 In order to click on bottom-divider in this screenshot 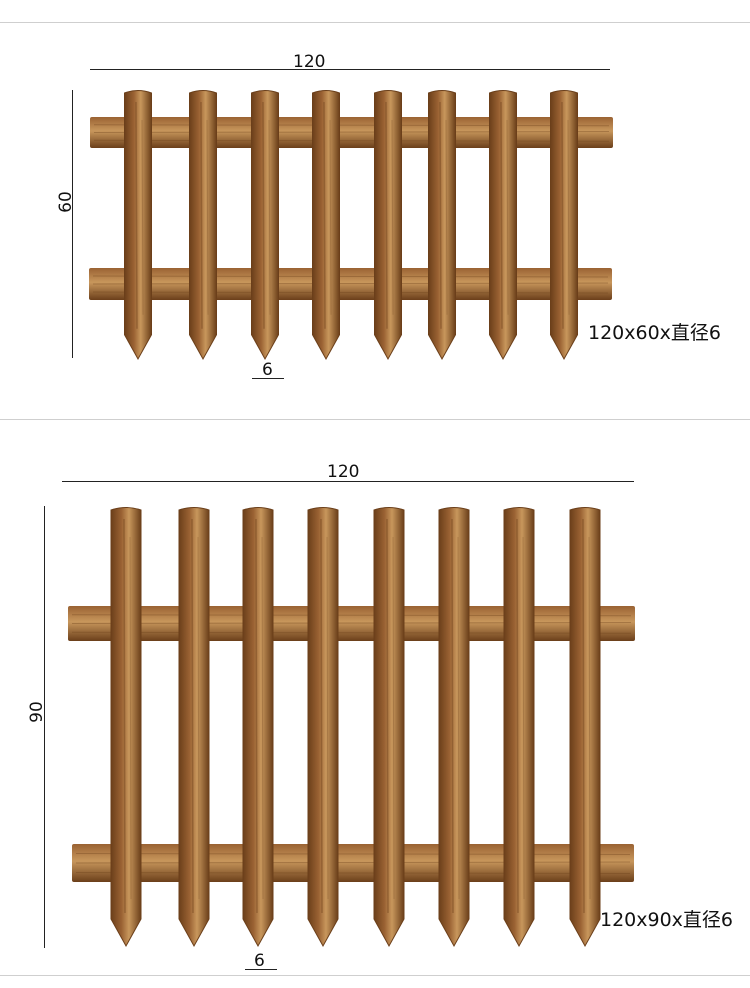, I will do `click(375, 975)`.